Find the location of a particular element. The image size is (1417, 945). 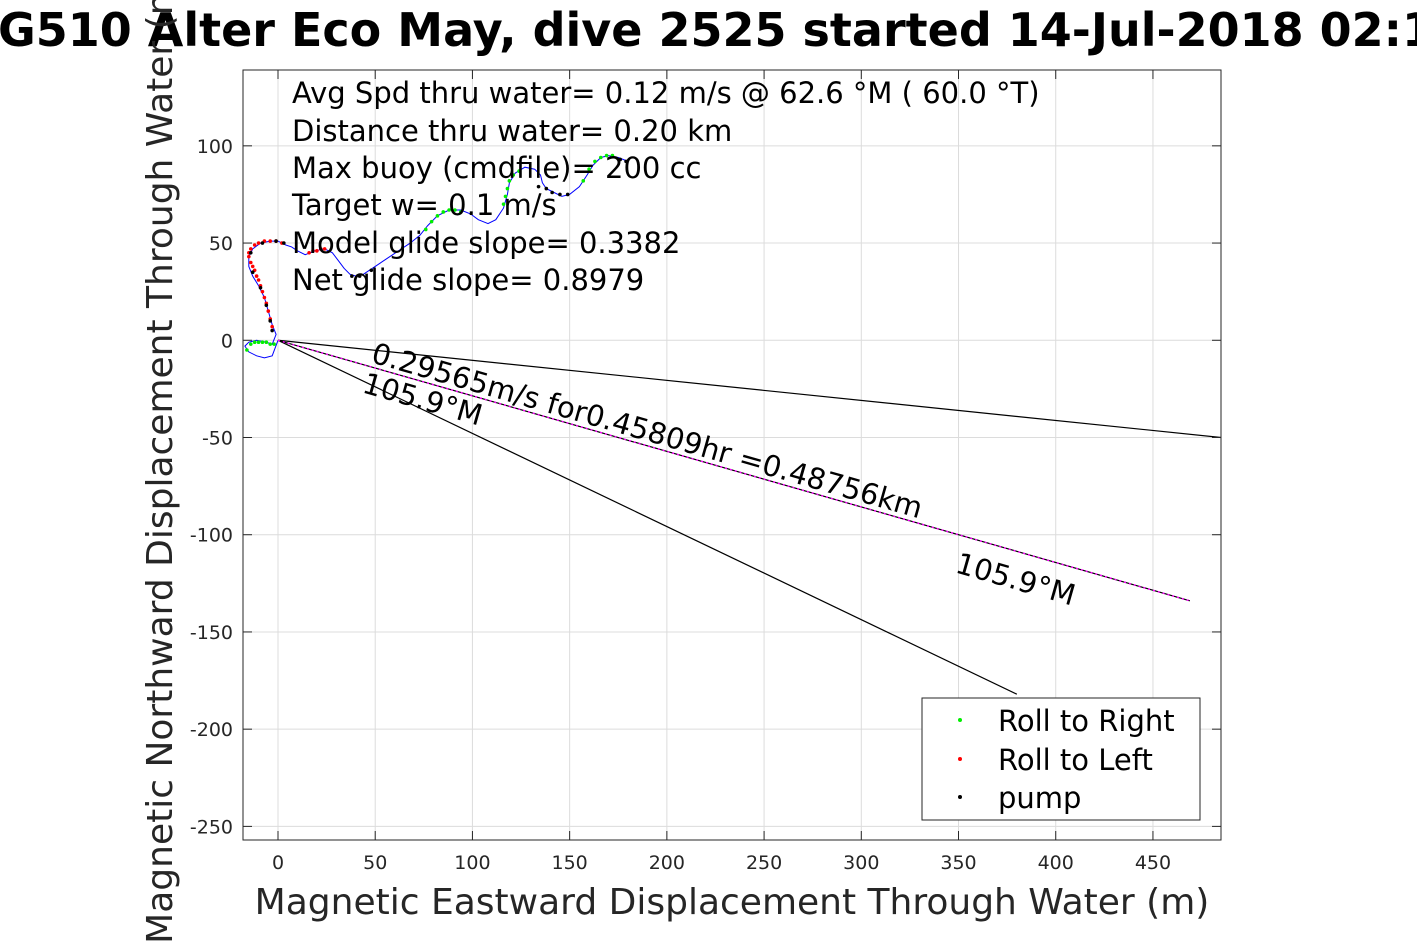

annotation-target-w: Target w= 0.1 m/s is located at coordinates (424, 205).